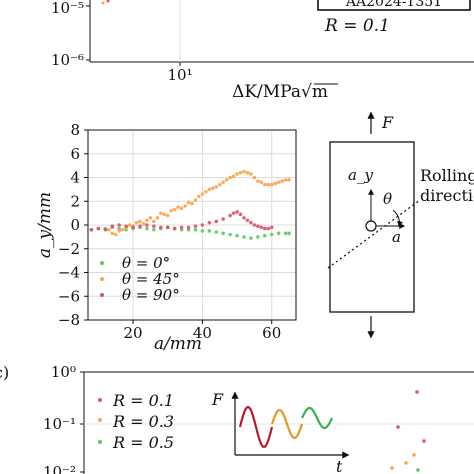  Describe the element at coordinates (202, 333) in the screenshot. I see `x-tick-label: 40` at that location.